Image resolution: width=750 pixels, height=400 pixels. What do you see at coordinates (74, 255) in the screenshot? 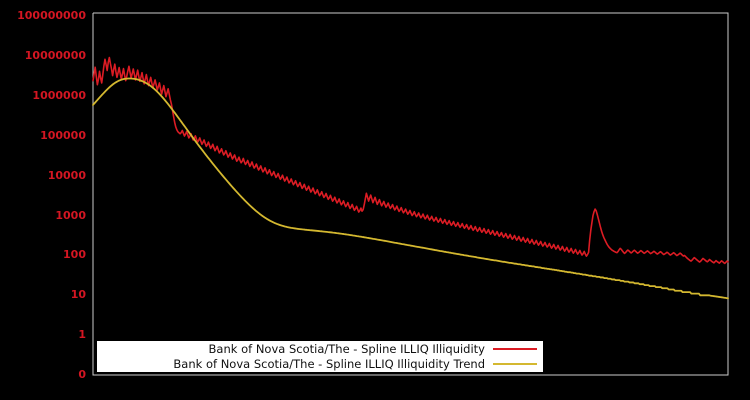
I see `y-axis-tick-100: 100` at bounding box center [74, 255].